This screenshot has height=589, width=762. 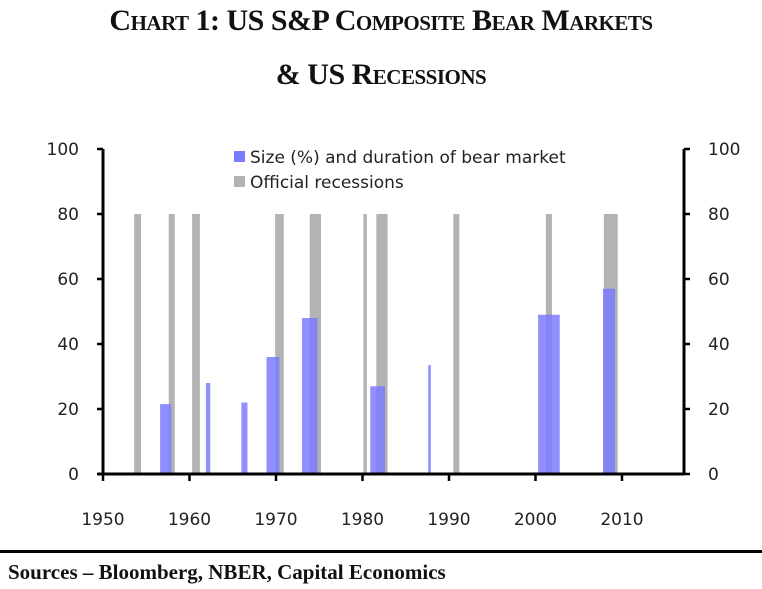 I want to click on legend-swatch-bear, so click(x=239, y=156).